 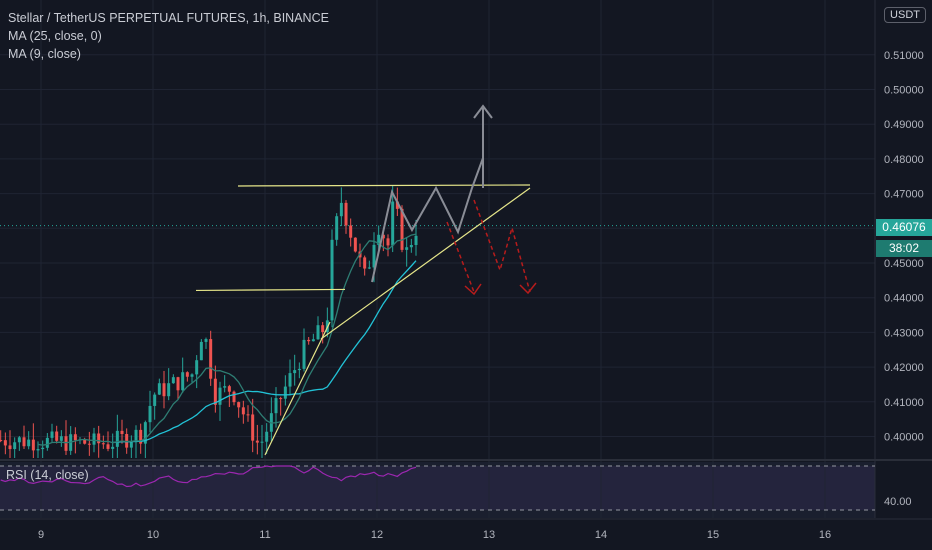 What do you see at coordinates (427, 220) in the screenshot?
I see `projected-path-up` at bounding box center [427, 220].